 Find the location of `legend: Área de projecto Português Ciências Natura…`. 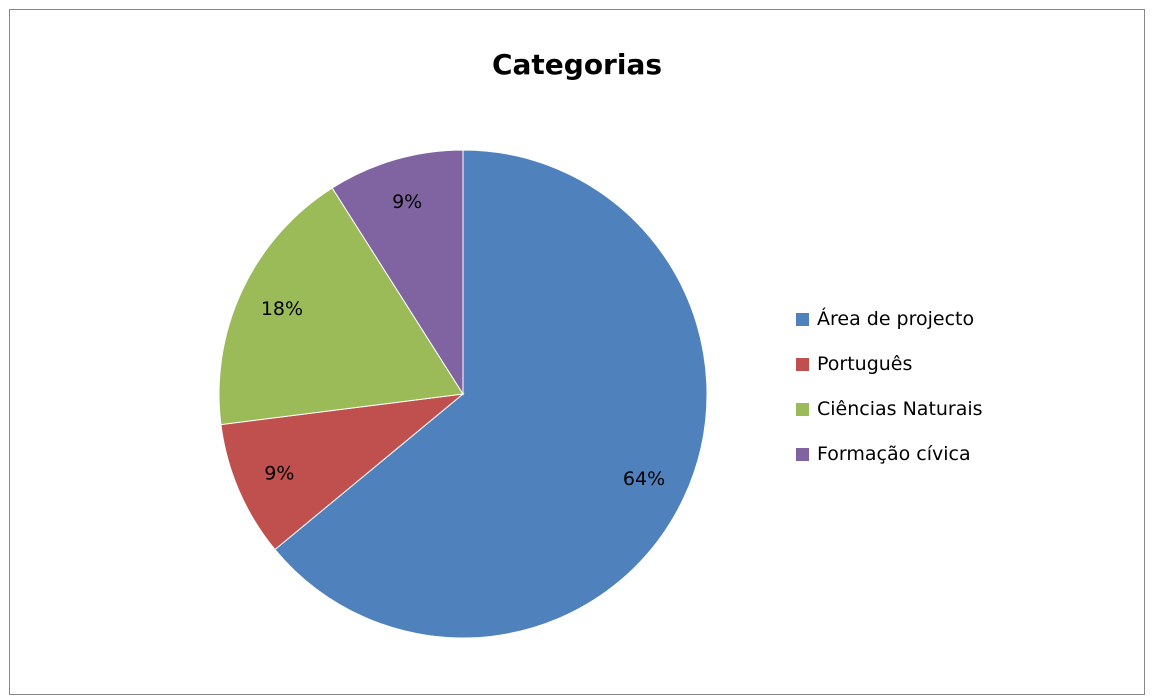

legend: Área de projecto Português Ciências Natura… is located at coordinates (889, 397).